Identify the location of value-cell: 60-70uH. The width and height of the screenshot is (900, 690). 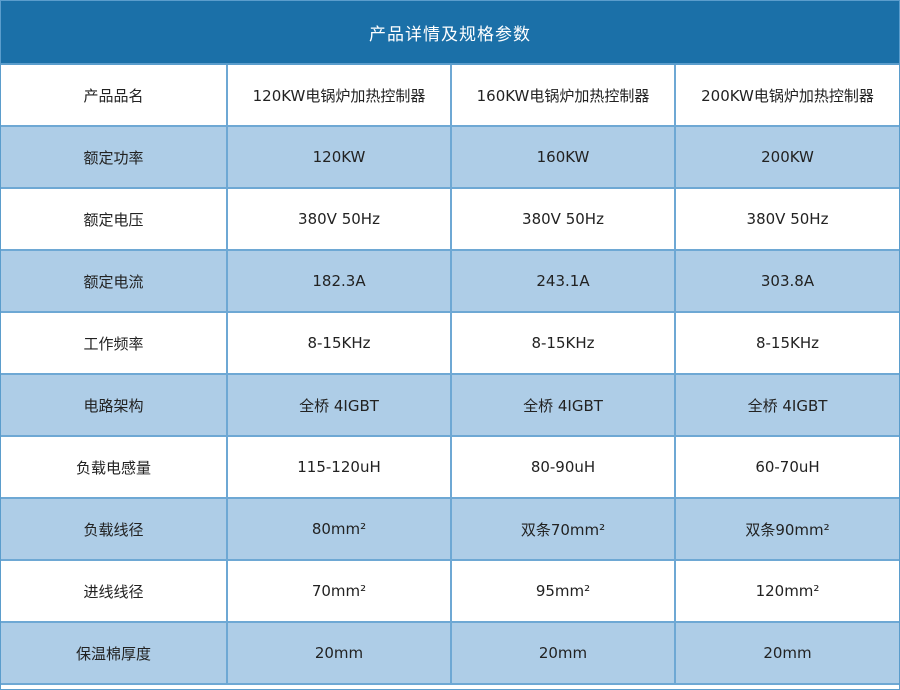
(786, 467).